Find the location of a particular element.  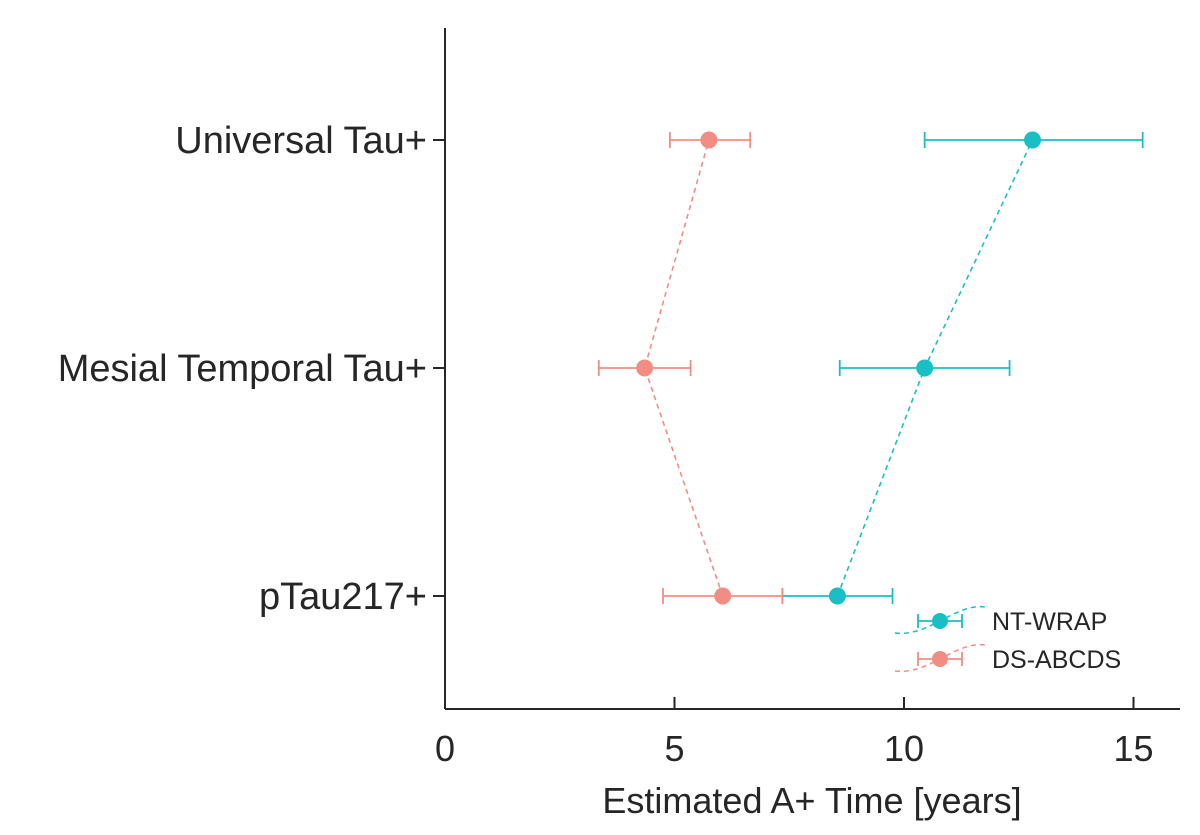

y-tick-label: pTau217+ is located at coordinates (343, 597).